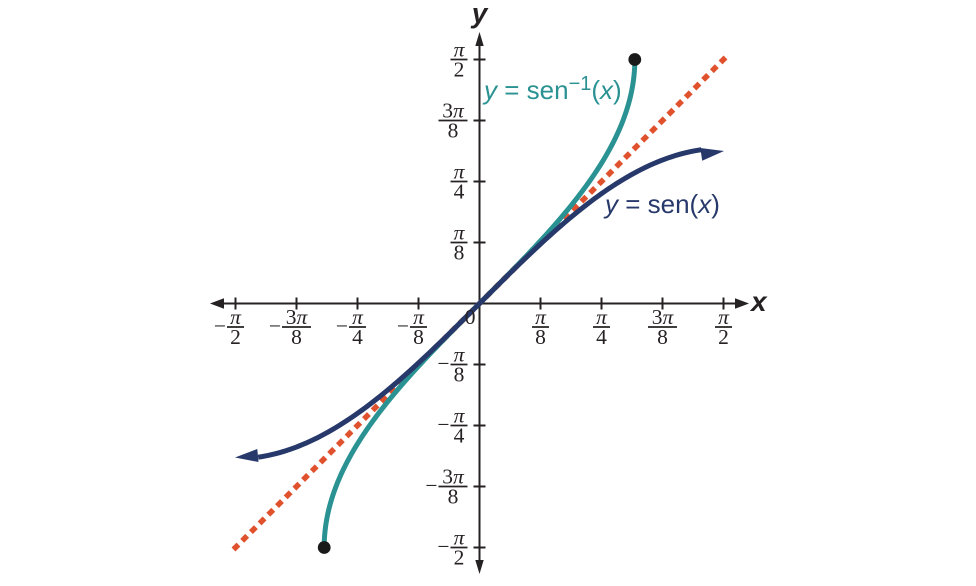 The width and height of the screenshot is (976, 586). Describe the element at coordinates (758, 301) in the screenshot. I see `svg-text: x` at that location.